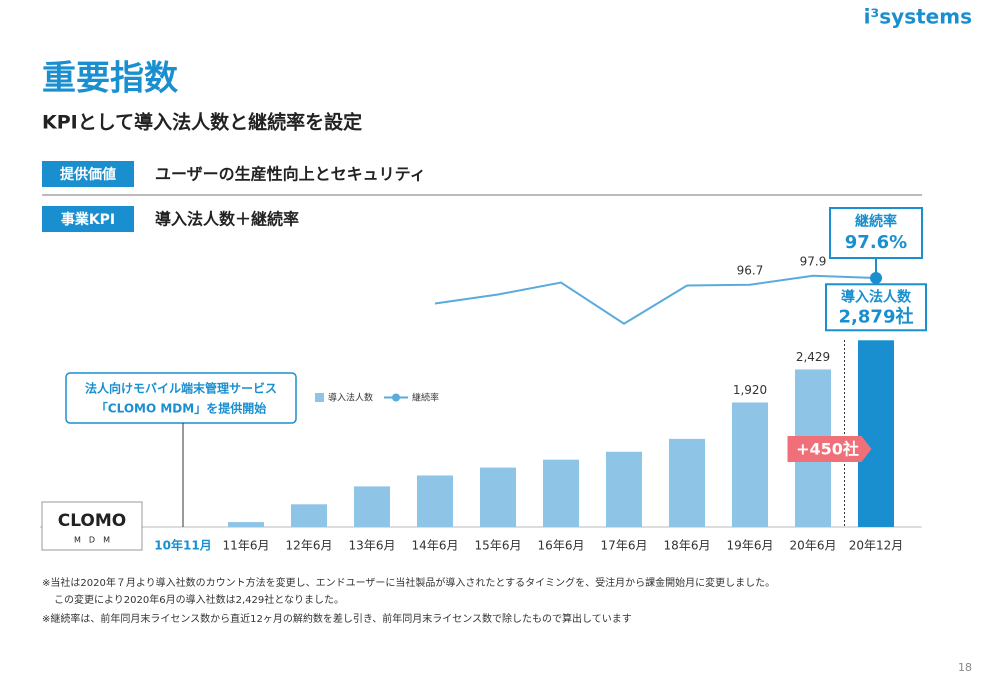  What do you see at coordinates (92, 521) in the screenshot?
I see `clomo-text: CLOMO` at bounding box center [92, 521].